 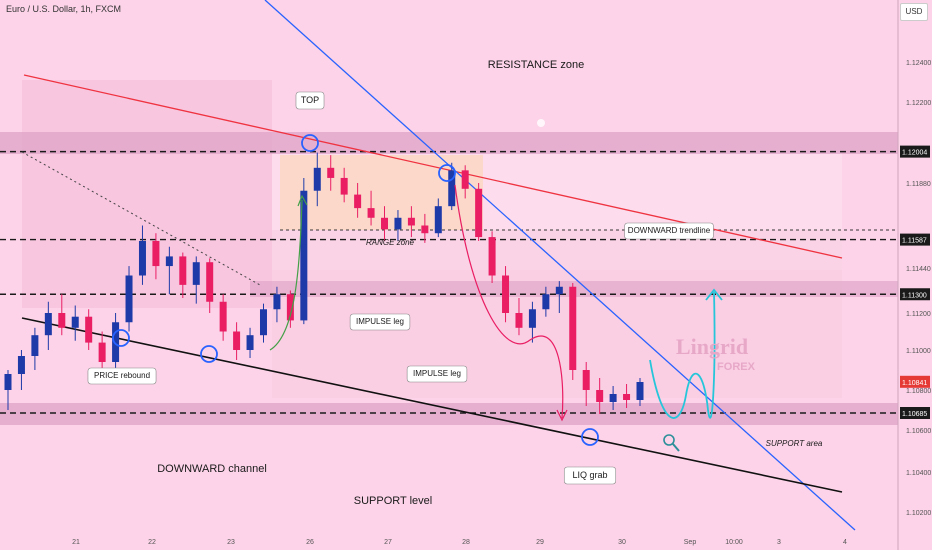 I want to click on impulse-curve-up, so click(x=286, y=275).